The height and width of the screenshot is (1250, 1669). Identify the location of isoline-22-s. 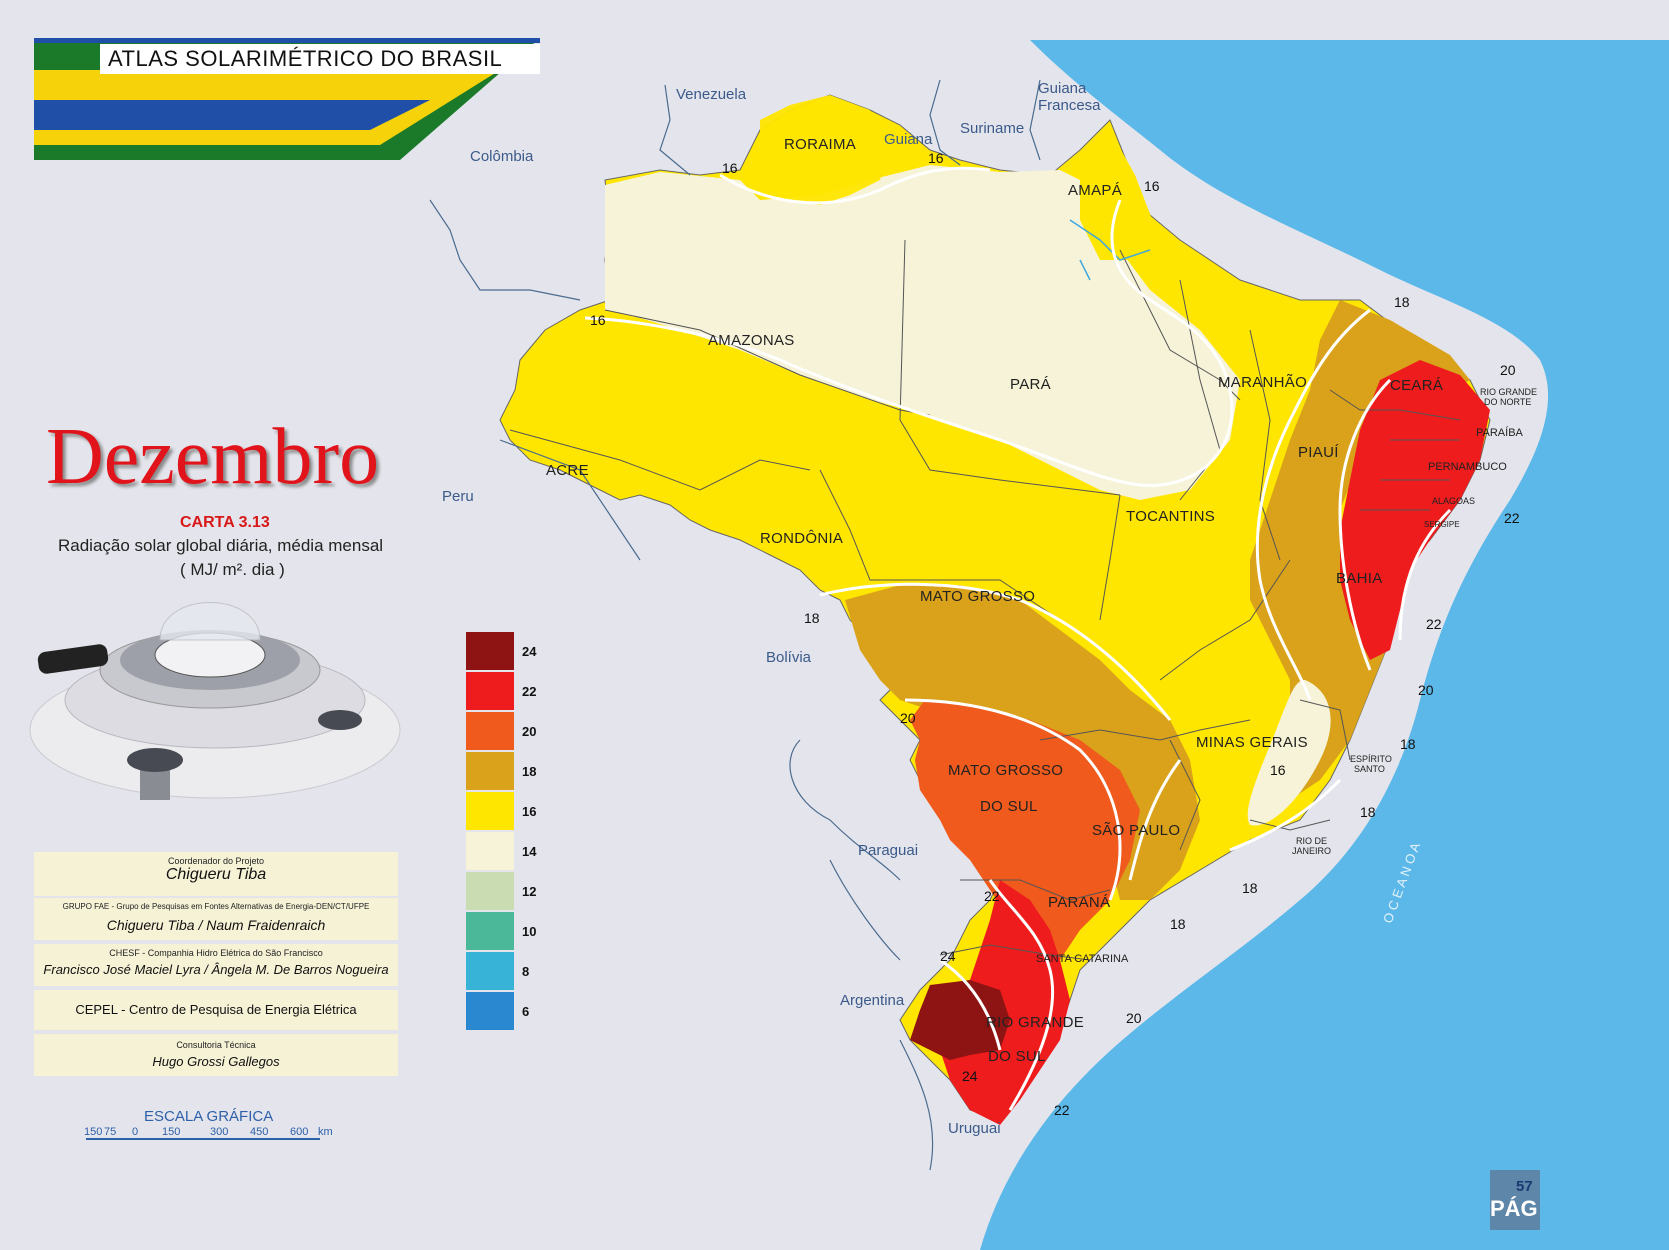
(1021, 995).